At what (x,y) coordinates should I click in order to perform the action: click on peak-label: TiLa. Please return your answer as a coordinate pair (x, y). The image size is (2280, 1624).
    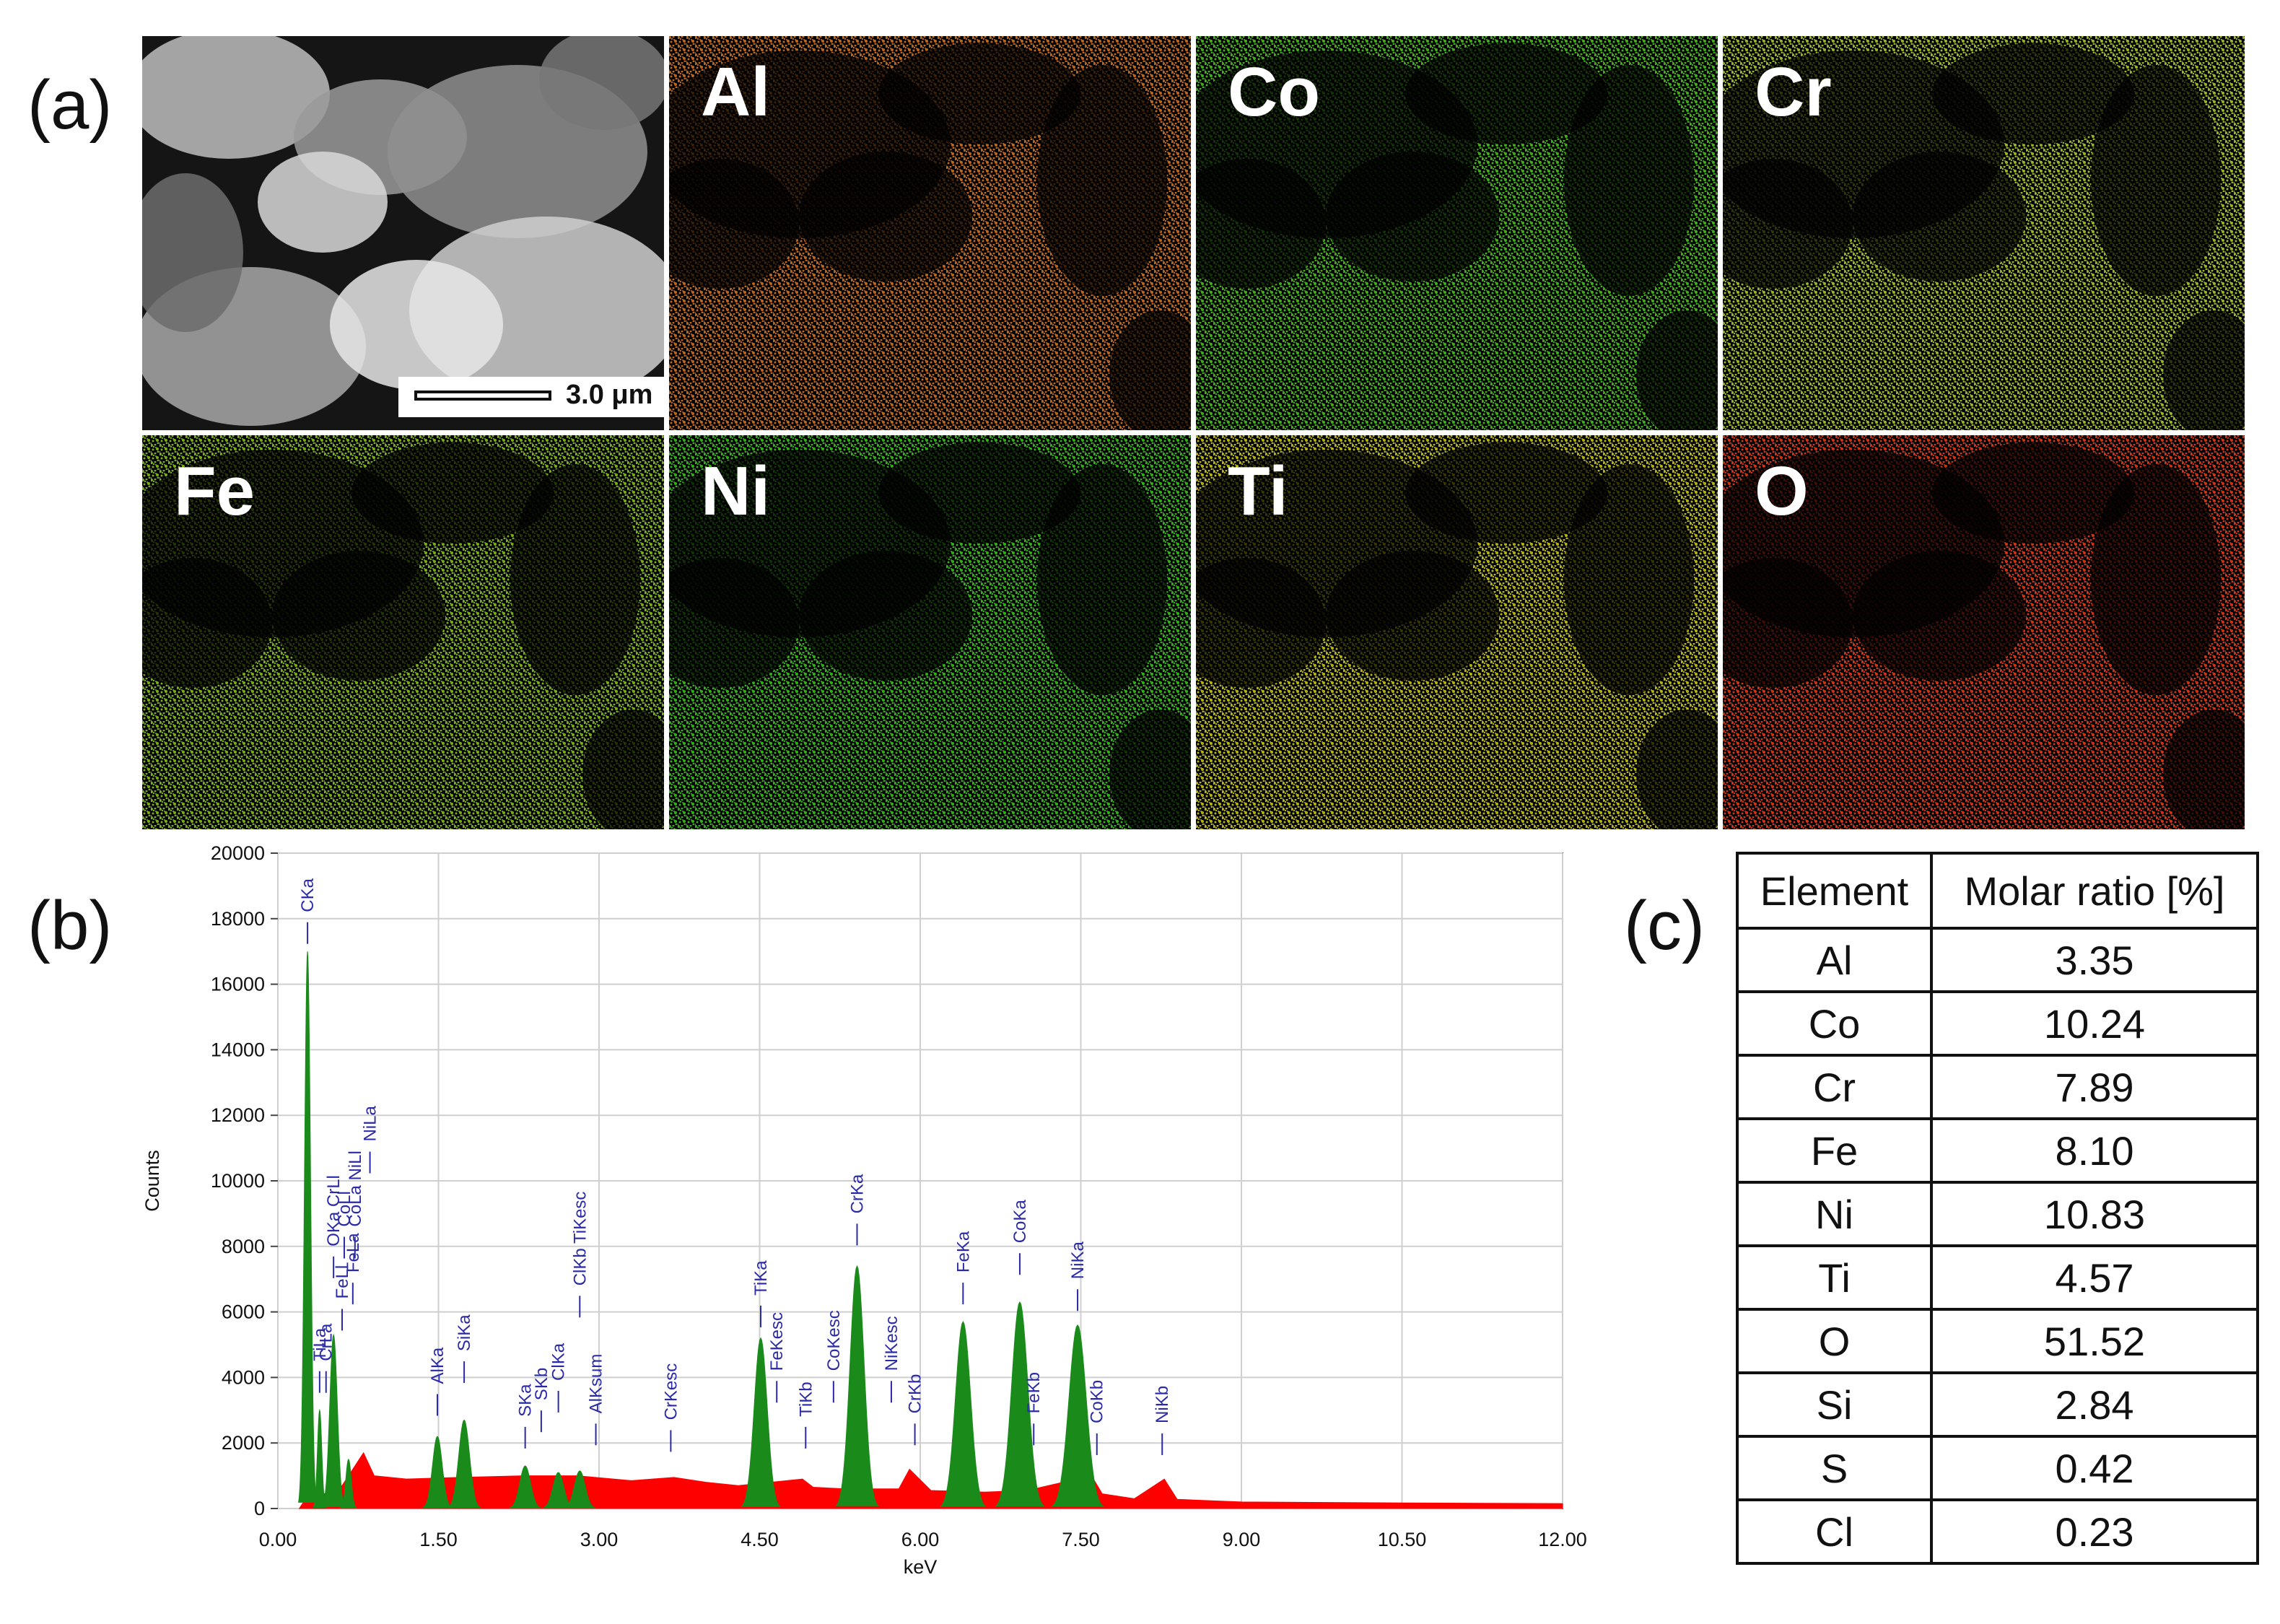
    Looking at the image, I should click on (320, 1344).